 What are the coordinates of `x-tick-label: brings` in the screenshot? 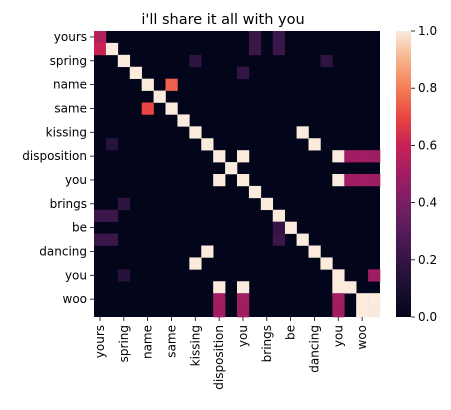 It's located at (267, 343).